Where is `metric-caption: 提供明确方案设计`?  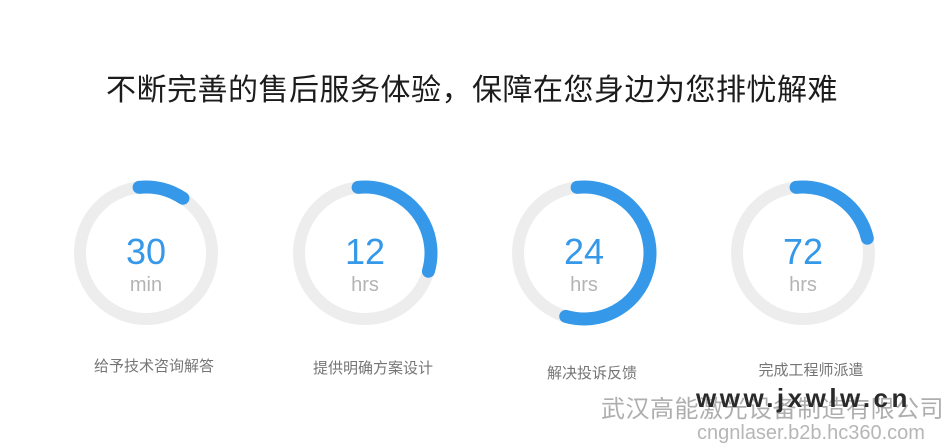 metric-caption: 提供明确方案设计 is located at coordinates (372, 368).